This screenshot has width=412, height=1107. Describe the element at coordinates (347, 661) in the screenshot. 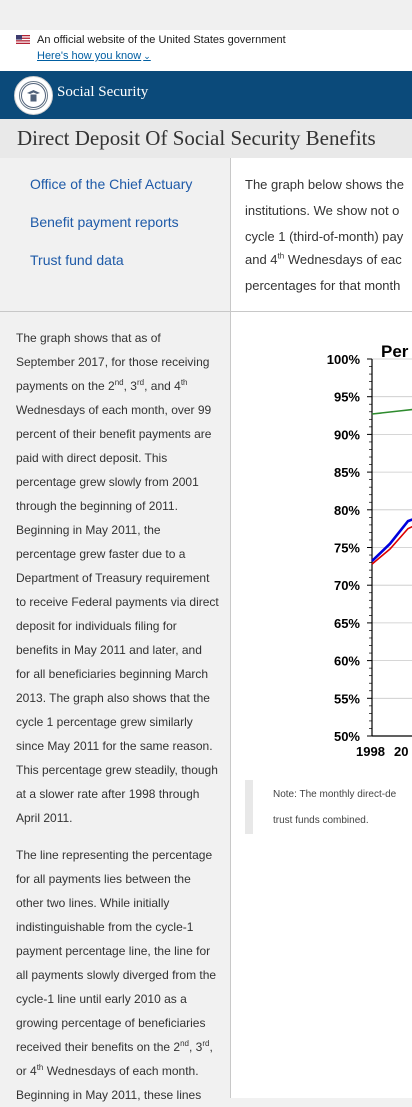

I see `y-tick-label: 60%` at that location.